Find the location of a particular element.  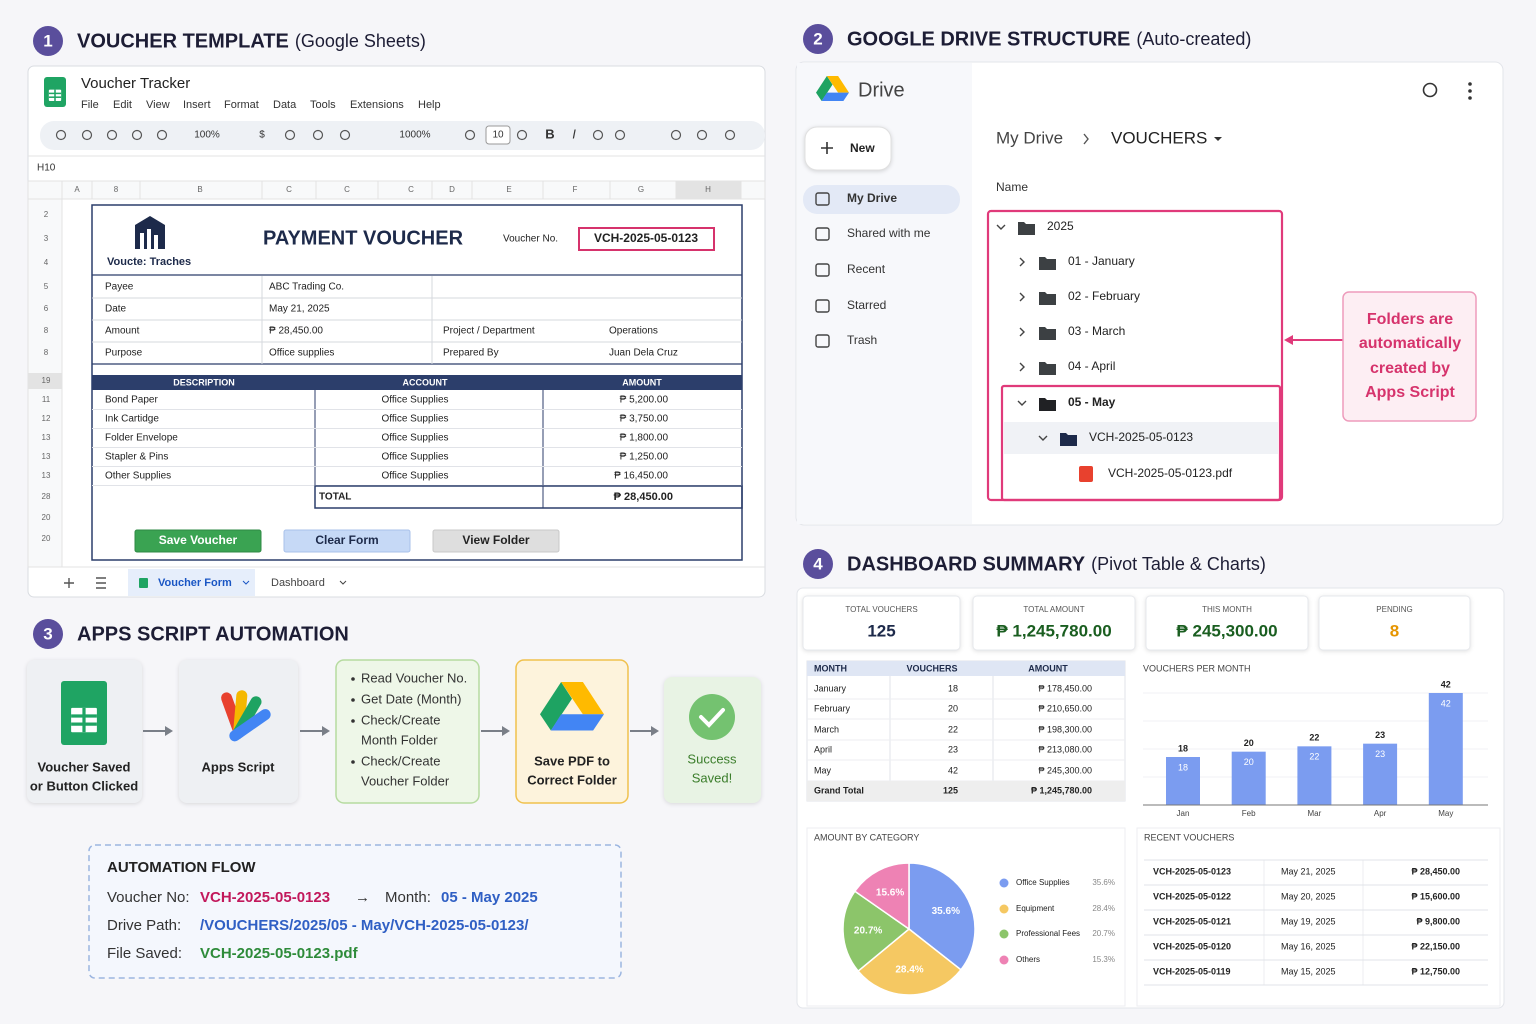

chart-title: VOUCHERS PER MONTH is located at coordinates (1197, 668).